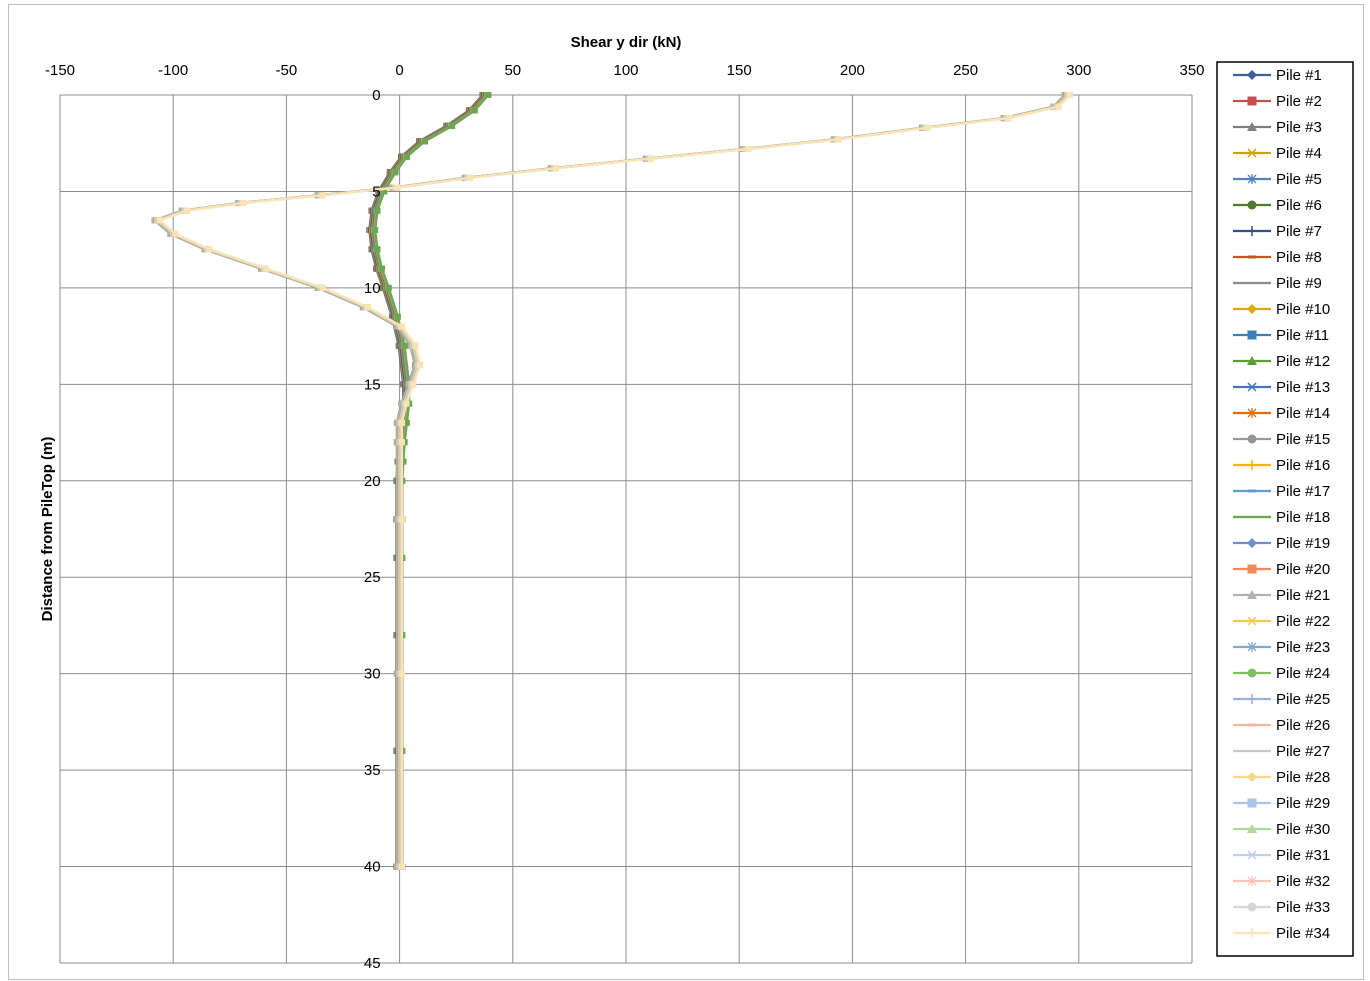  I want to click on legend-item: Pile #7, so click(1277, 231).